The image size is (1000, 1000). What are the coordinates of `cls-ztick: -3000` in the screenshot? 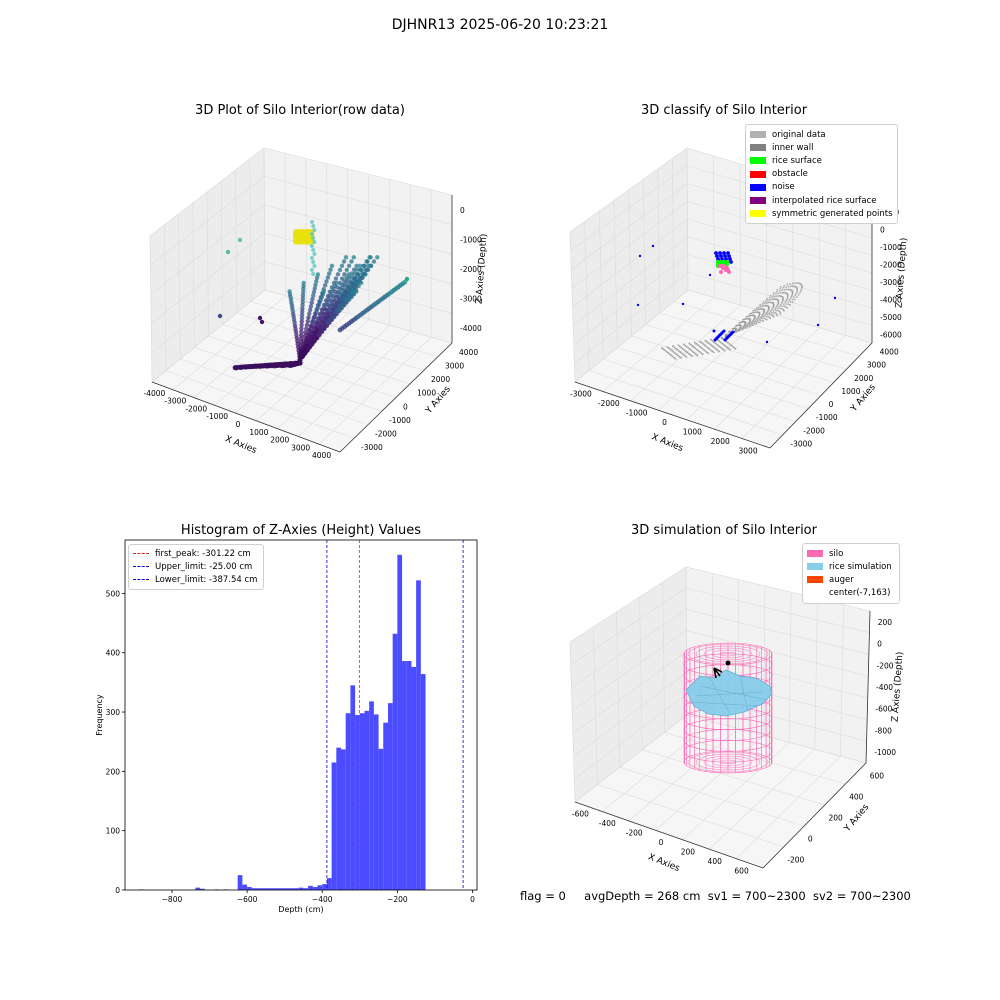 It's located at (891, 282).